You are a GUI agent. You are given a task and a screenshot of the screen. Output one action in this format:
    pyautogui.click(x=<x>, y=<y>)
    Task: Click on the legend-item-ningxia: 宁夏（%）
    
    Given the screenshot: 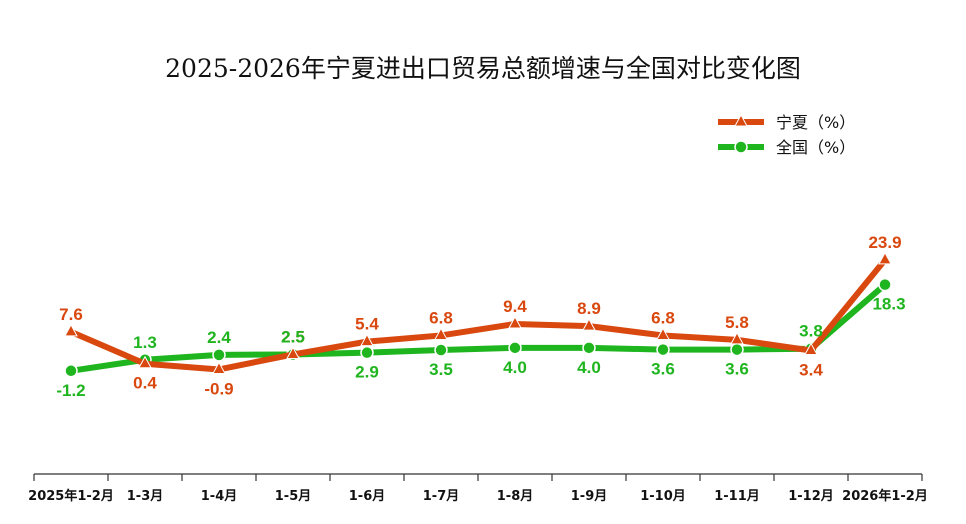 What is the action you would take?
    pyautogui.click(x=786, y=122)
    